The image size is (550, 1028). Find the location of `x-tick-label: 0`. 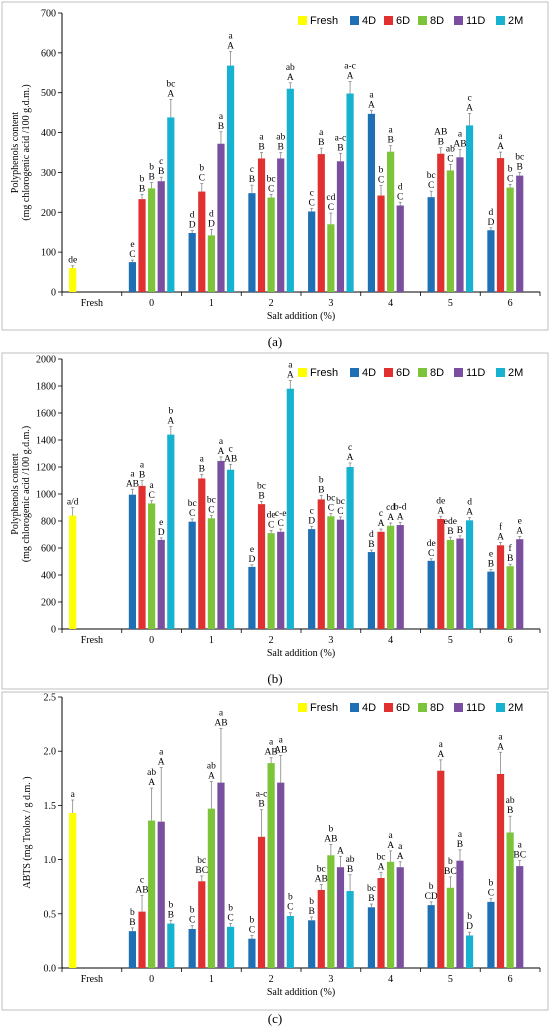

x-tick-label: 0 is located at coordinates (151, 979).